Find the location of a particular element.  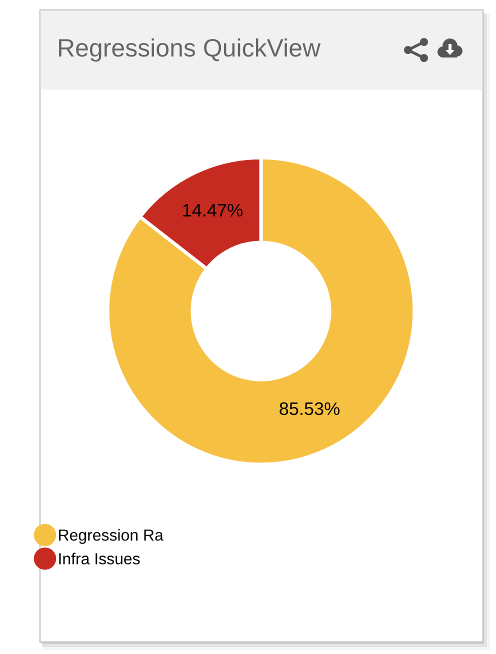

chart-title: Regressions QuickView is located at coordinates (190, 50).